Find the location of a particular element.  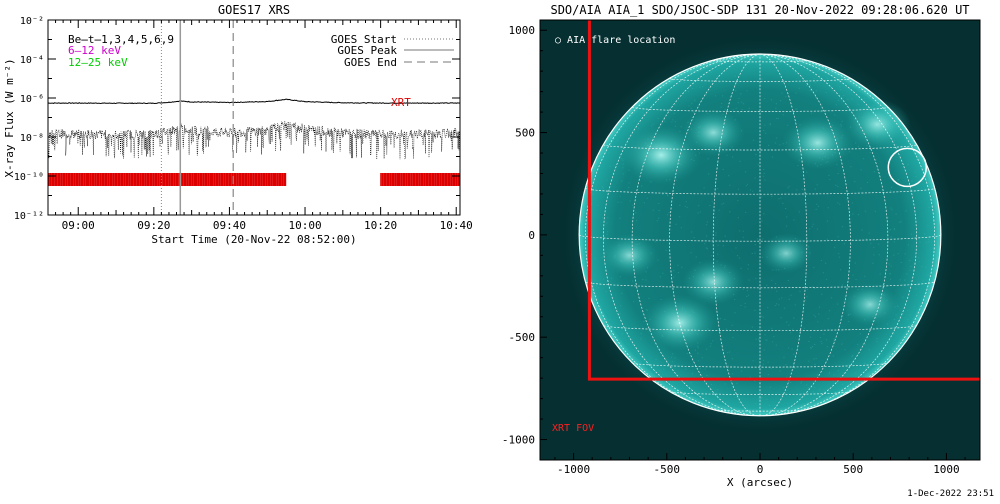

aia-y-tick-label-1: -500 is located at coordinates (522, 337).